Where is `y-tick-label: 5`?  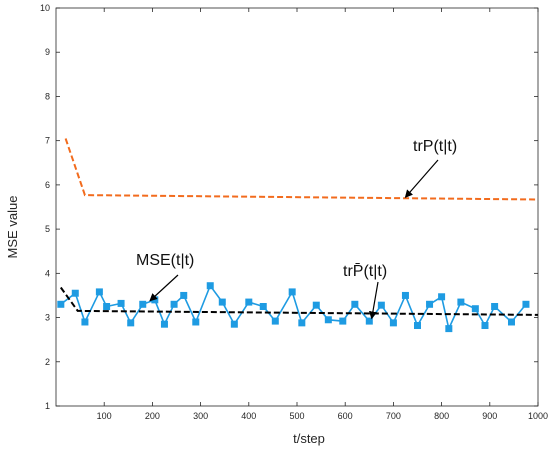 y-tick-label: 5 is located at coordinates (47, 229).